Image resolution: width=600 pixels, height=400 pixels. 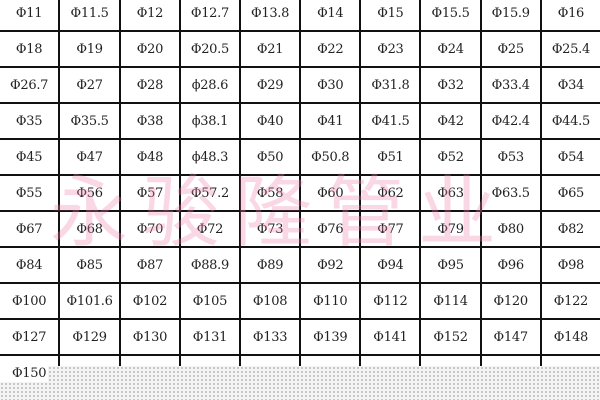 I want to click on table-cell: Φ131, so click(x=209, y=337).